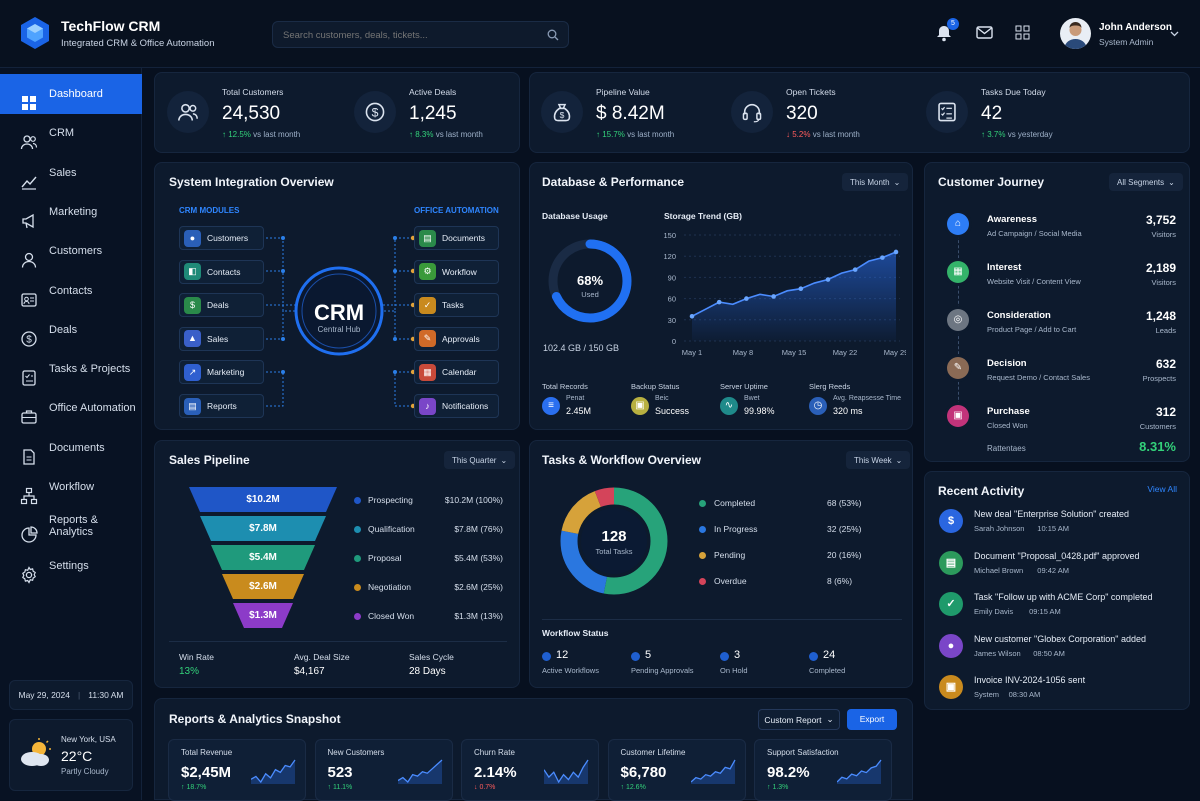 The width and height of the screenshot is (1200, 801). What do you see at coordinates (553, 35) in the screenshot?
I see `search-icon` at bounding box center [553, 35].